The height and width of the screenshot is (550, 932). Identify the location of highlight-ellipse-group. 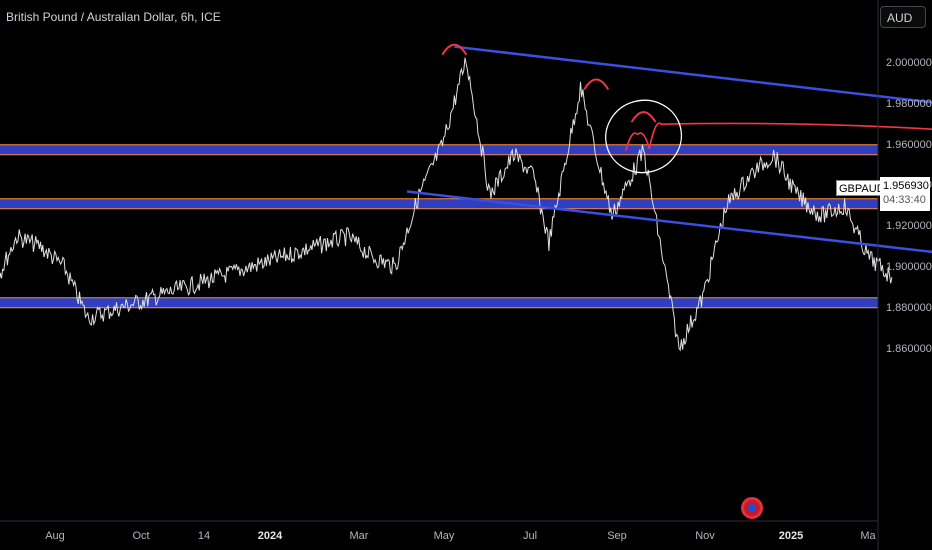
(644, 136).